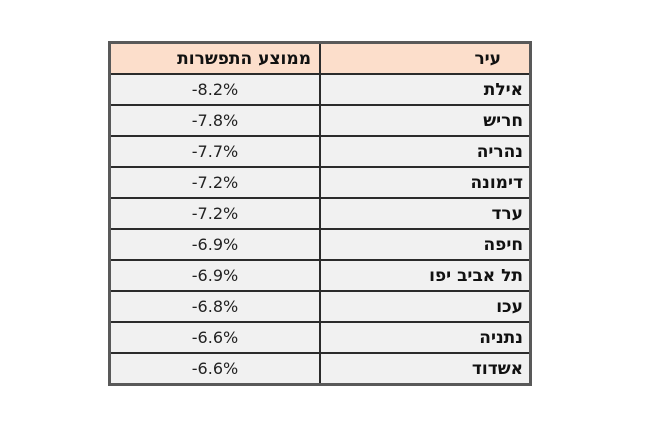 The height and width of the screenshot is (425, 651). I want to click on table-row: אשדוד -6.6%, so click(320, 369).